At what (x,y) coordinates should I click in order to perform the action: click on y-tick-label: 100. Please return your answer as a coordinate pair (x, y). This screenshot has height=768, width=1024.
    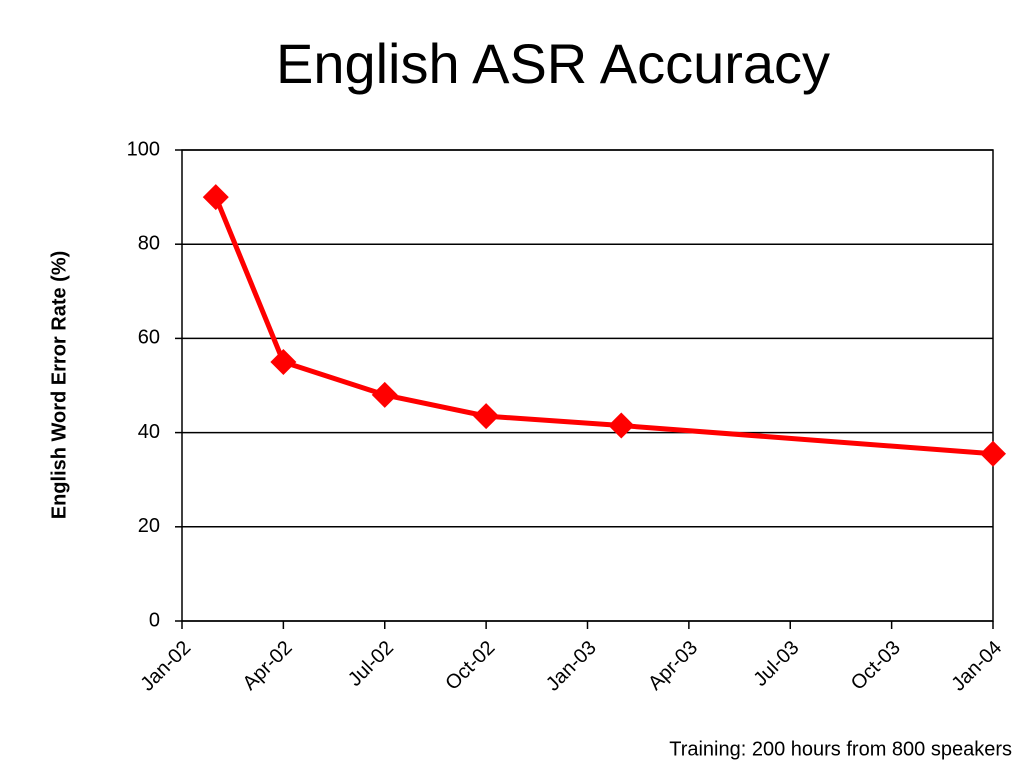
    Looking at the image, I should click on (143, 149).